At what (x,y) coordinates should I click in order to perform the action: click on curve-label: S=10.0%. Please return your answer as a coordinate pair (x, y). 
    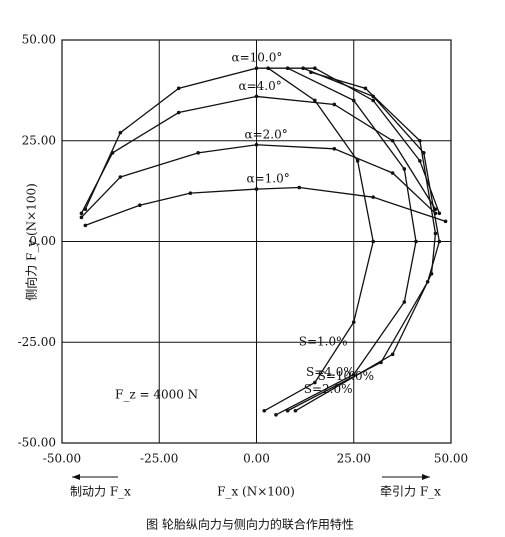
    Looking at the image, I should click on (346, 376).